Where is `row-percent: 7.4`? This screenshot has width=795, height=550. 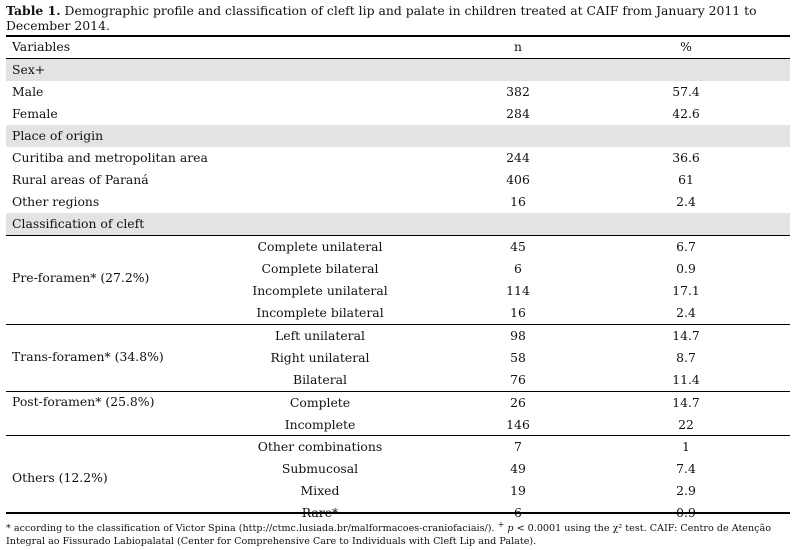
row-percent: 7.4 is located at coordinates (686, 468).